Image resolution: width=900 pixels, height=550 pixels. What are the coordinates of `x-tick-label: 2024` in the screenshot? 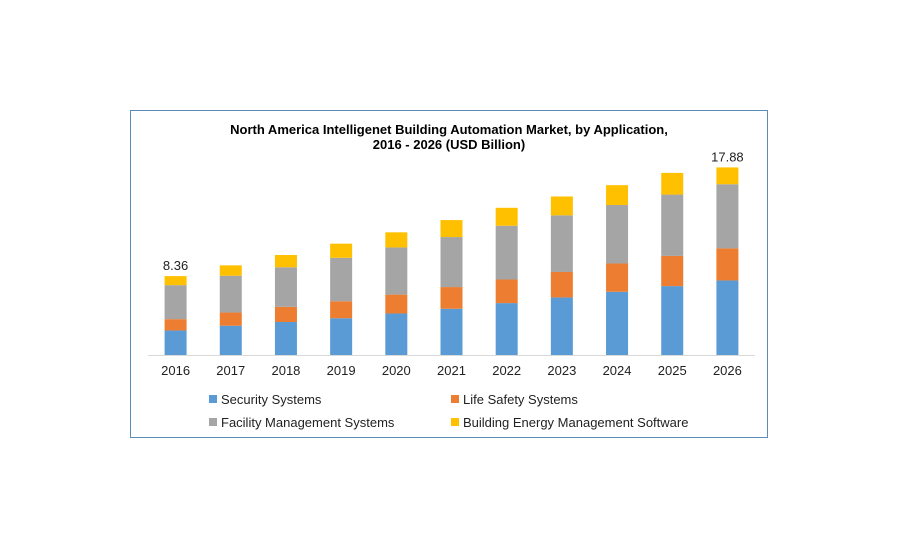 It's located at (617, 370).